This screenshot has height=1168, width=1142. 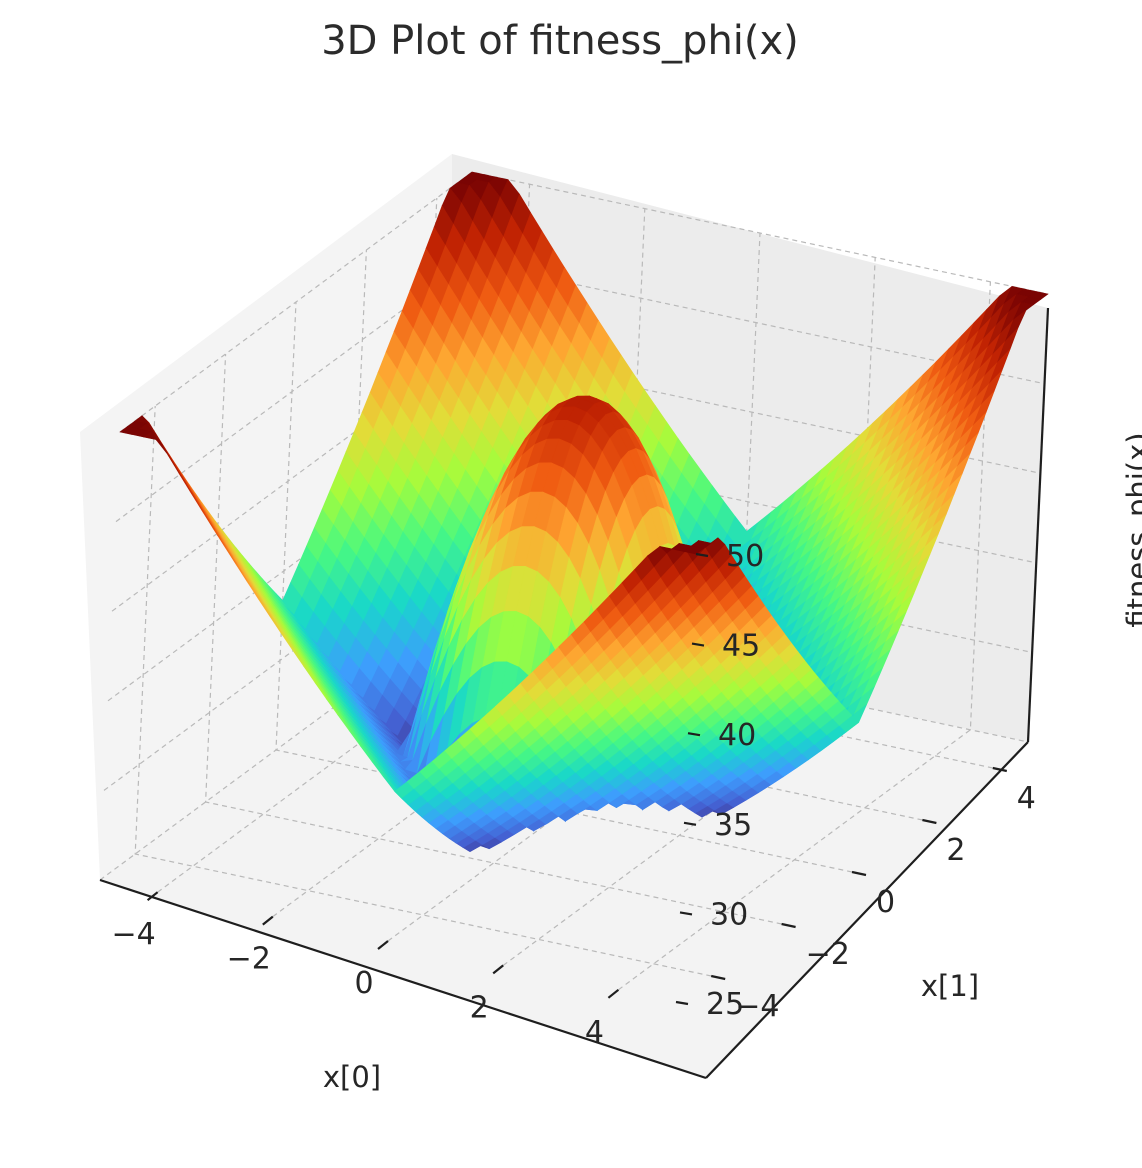 I want to click on x-axis-ticks: −4 −2 0 2 4, so click(x=365, y=970).